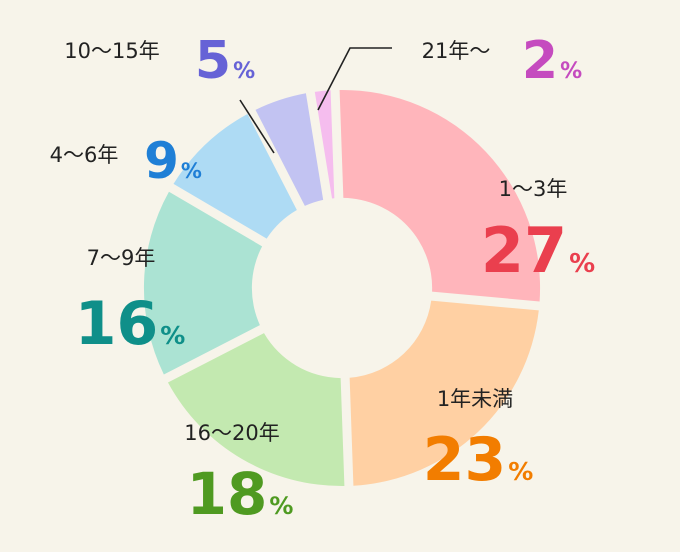 The image size is (680, 552). Describe the element at coordinates (465, 460) in the screenshot. I see `slice-percent-value: 23` at that location.